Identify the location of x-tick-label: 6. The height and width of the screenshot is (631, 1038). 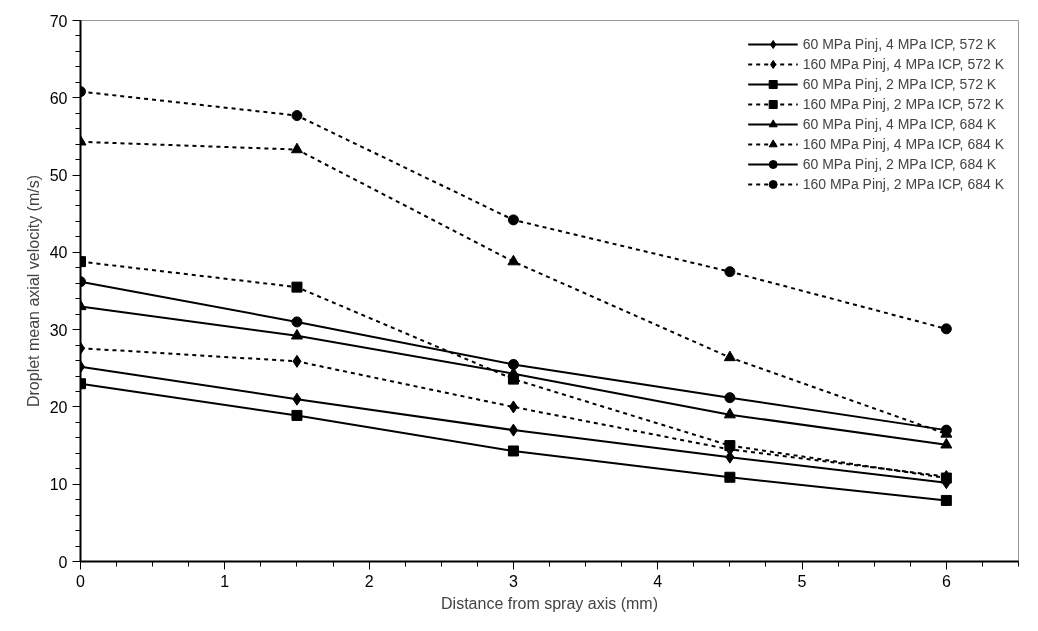
(946, 581).